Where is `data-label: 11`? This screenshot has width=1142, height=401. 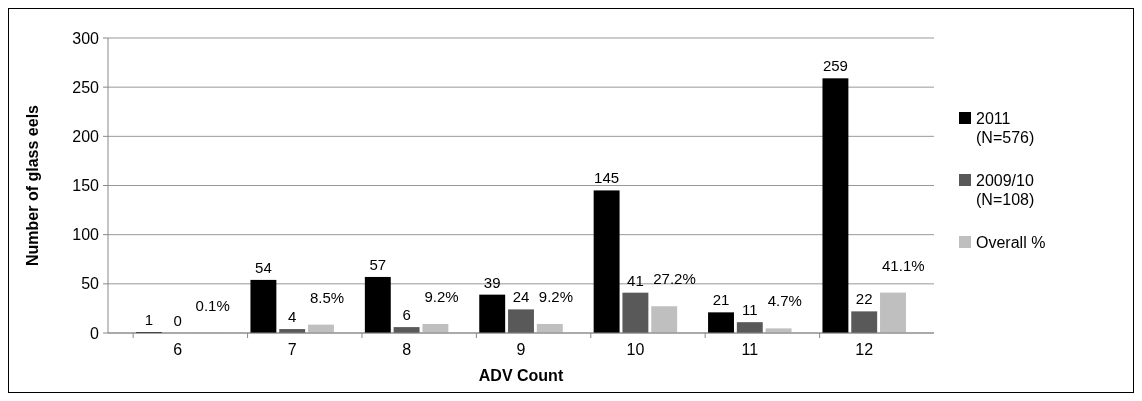 data-label: 11 is located at coordinates (750, 310).